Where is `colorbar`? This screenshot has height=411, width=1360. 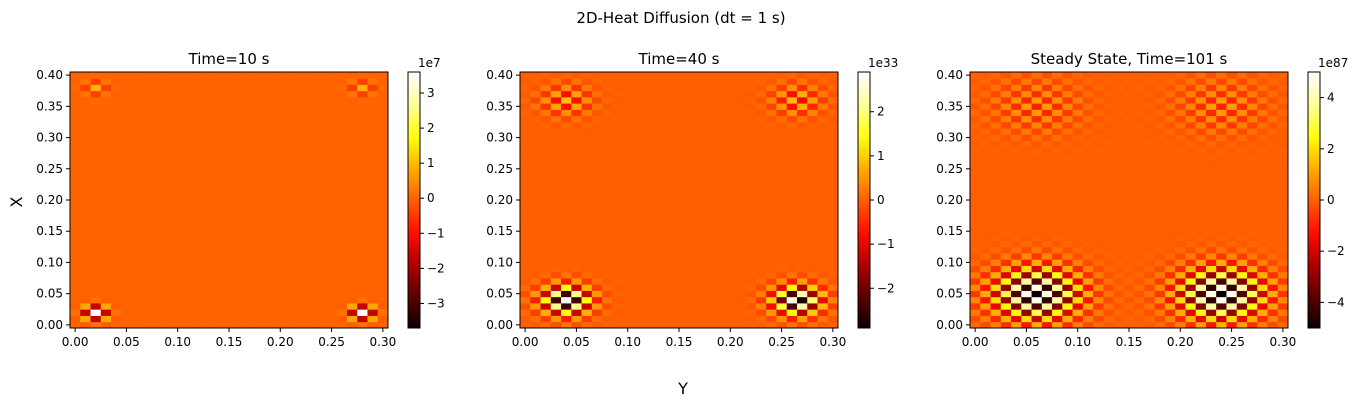 colorbar is located at coordinates (414, 200).